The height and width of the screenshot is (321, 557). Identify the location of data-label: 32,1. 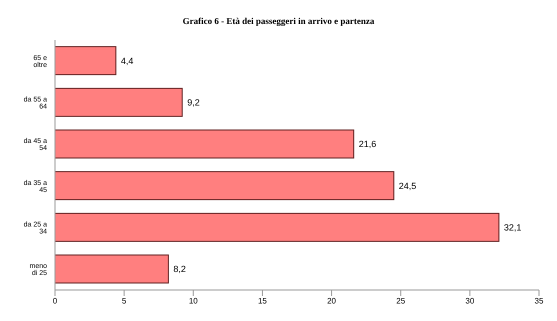
(513, 227).